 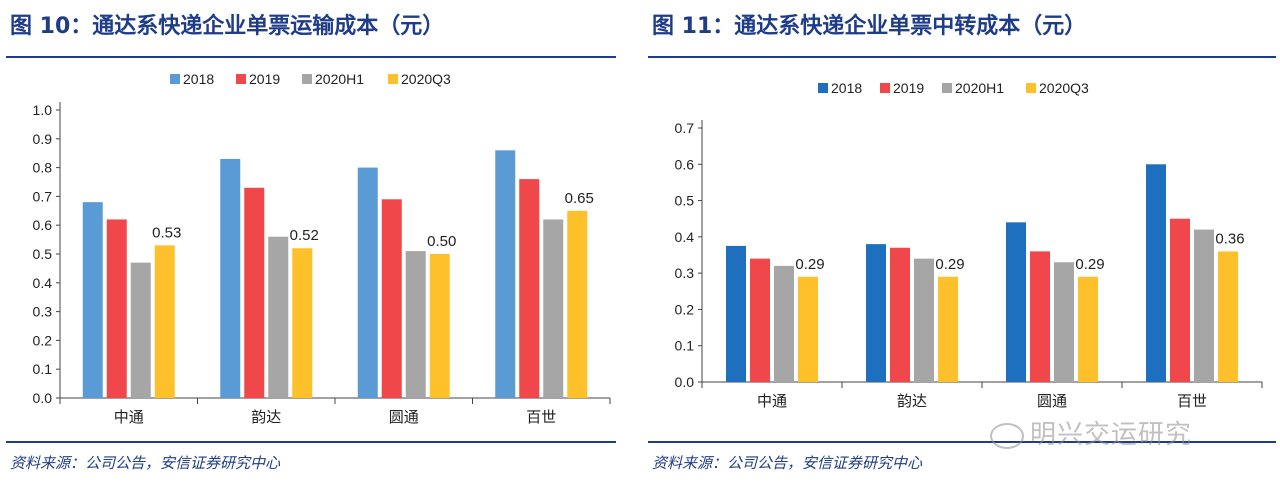 I want to click on figure-10-bottom-rule, so click(x=311, y=442).